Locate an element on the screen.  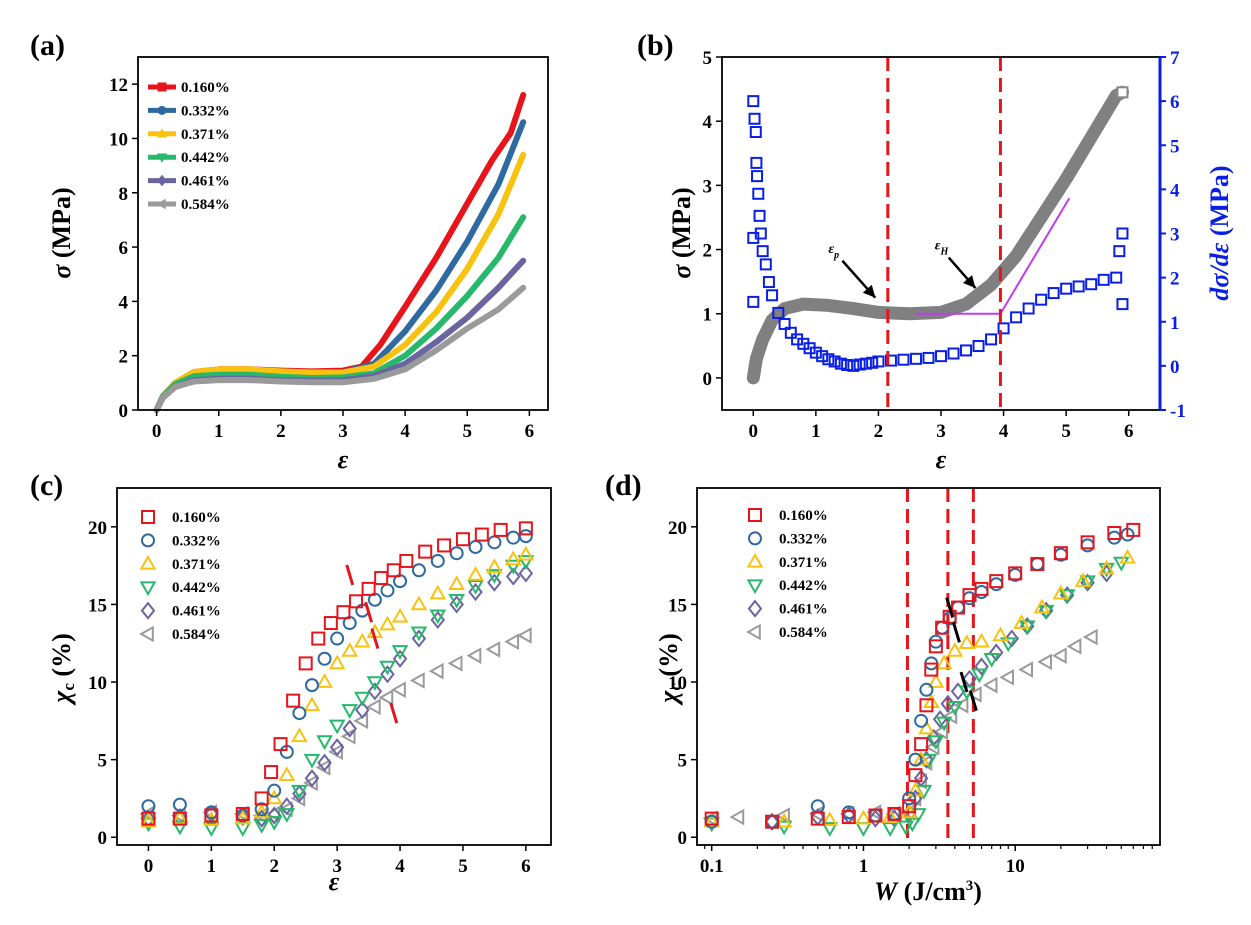
x-tick-label: 3 is located at coordinates (337, 866).